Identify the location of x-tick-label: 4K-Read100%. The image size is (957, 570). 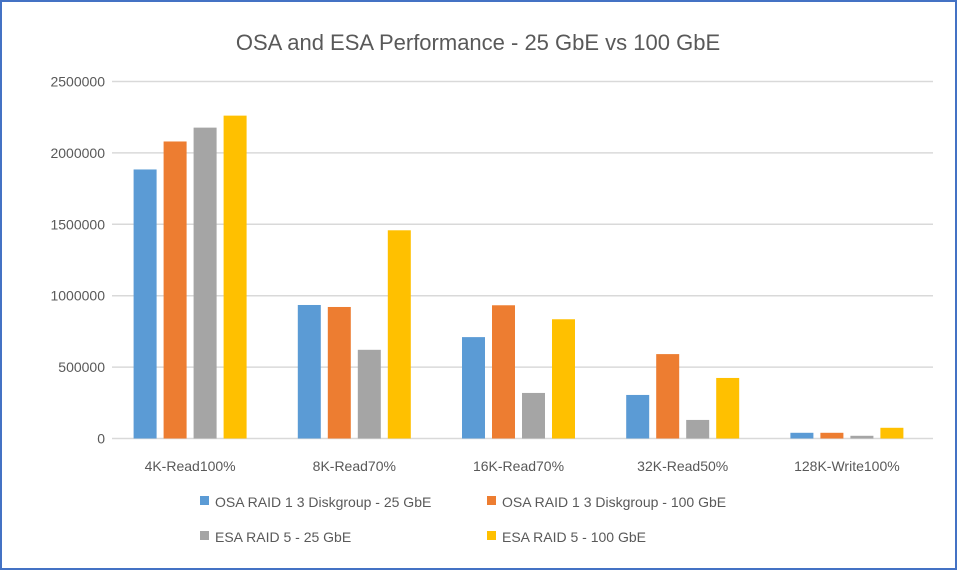
(190, 466).